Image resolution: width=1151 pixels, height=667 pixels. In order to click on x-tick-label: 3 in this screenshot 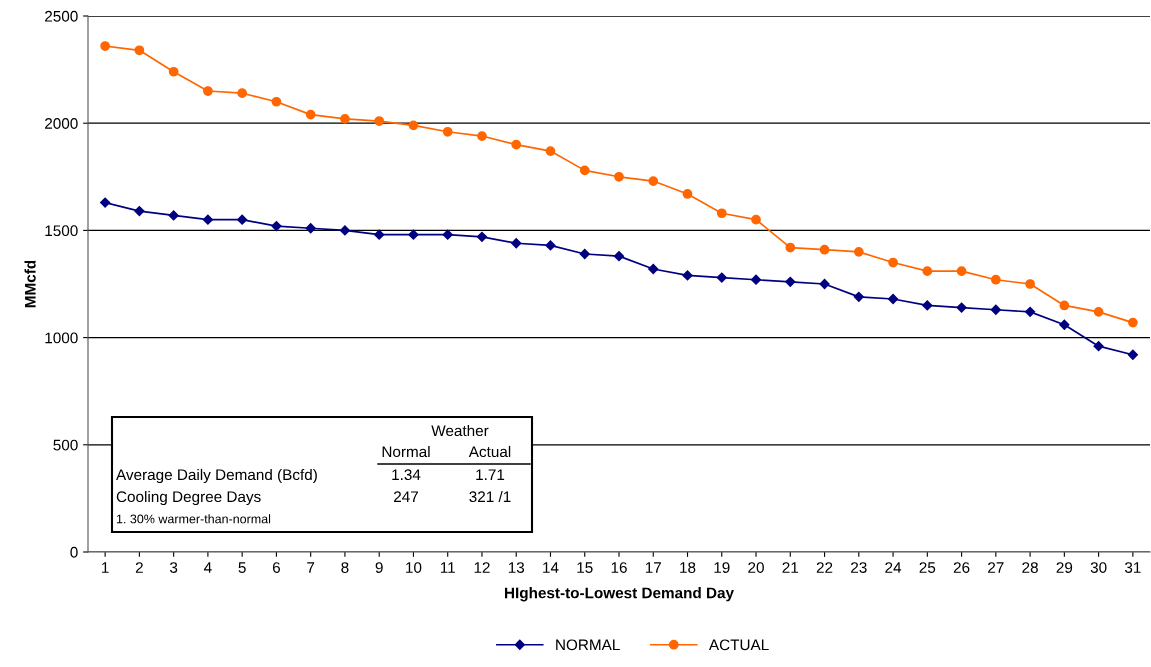, I will do `click(173, 567)`.